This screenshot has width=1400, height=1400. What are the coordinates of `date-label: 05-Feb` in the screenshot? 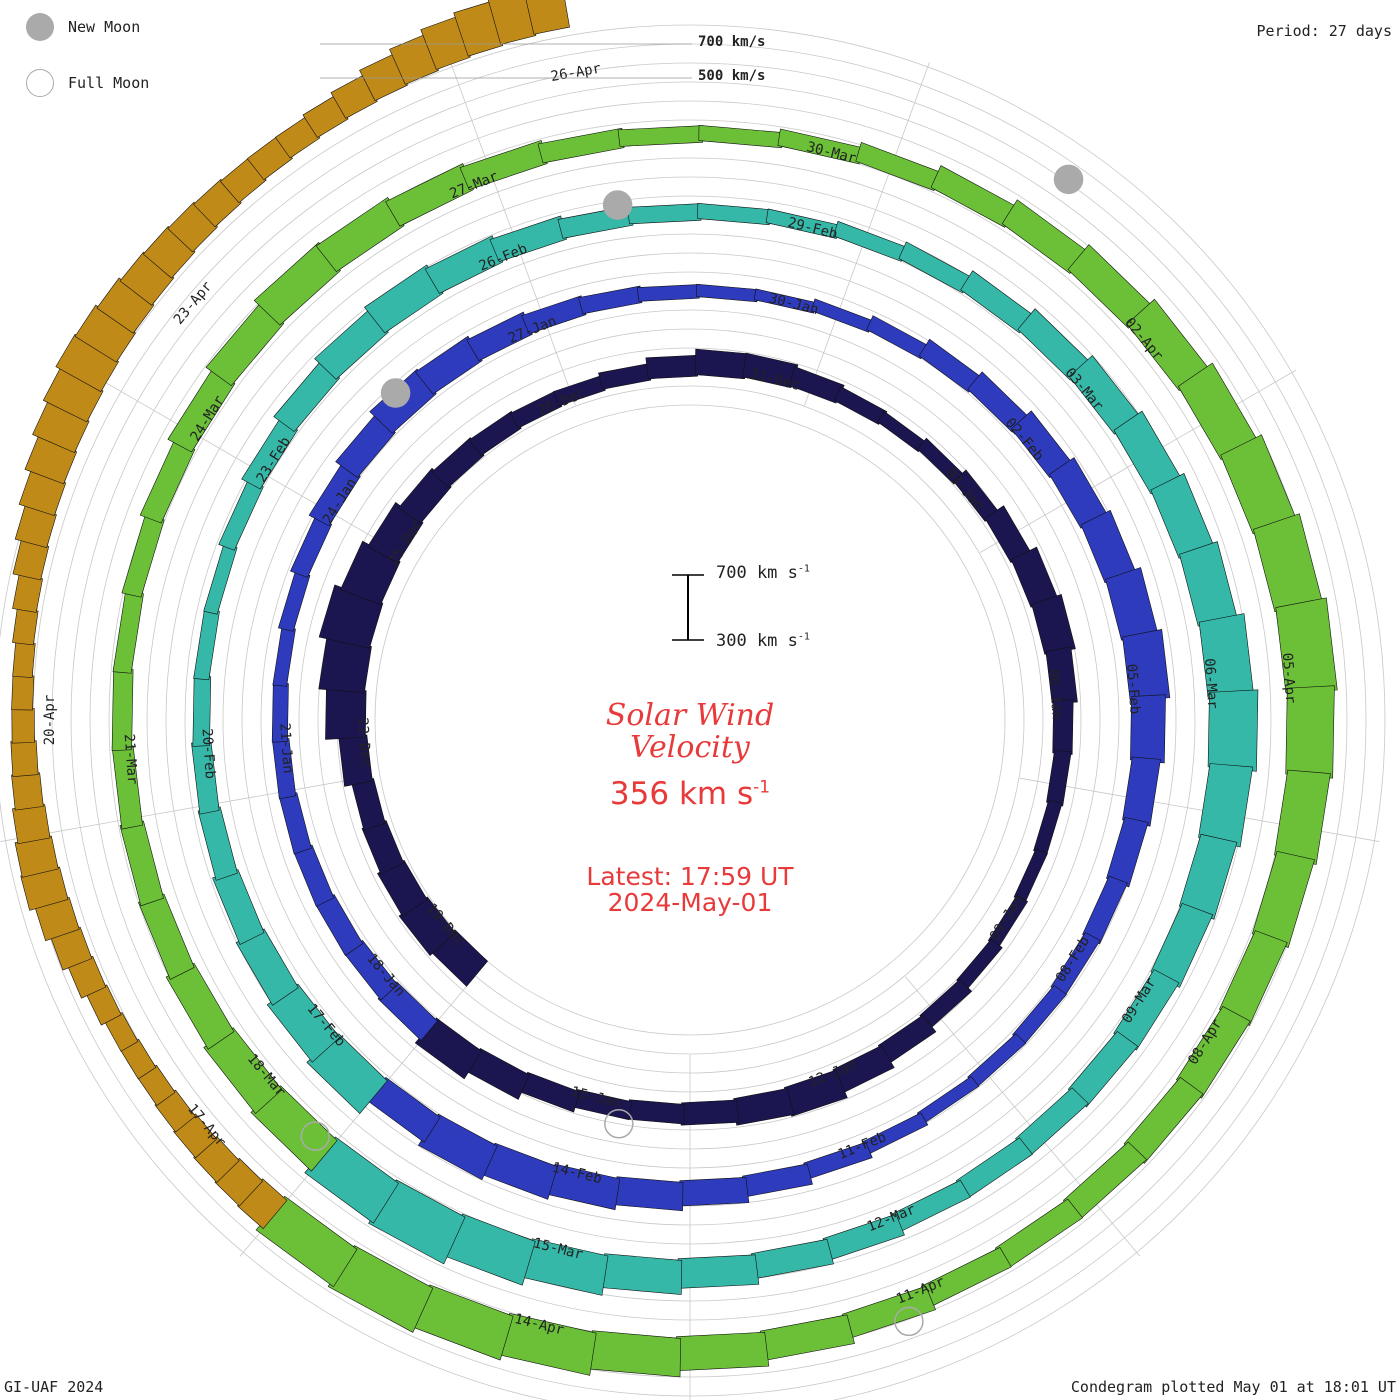 It's located at (1132, 689).